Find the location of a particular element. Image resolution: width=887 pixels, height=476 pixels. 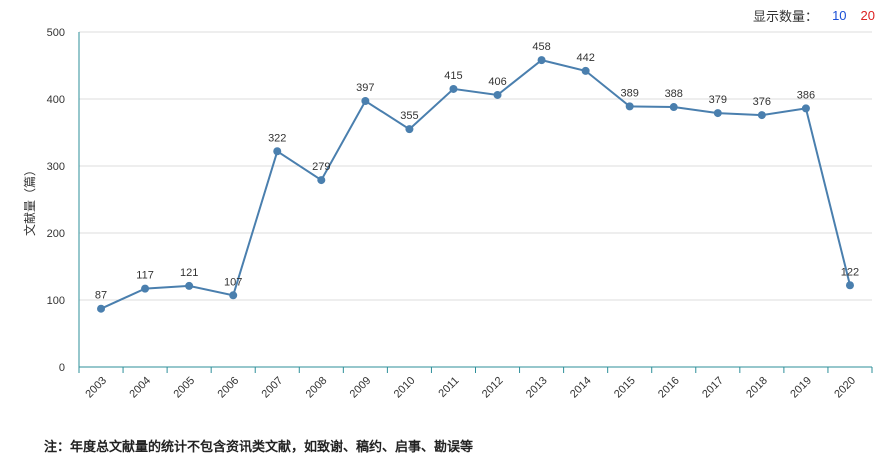

y-tick-labels: 0 100 200 300 400 500 is located at coordinates (56, 200).